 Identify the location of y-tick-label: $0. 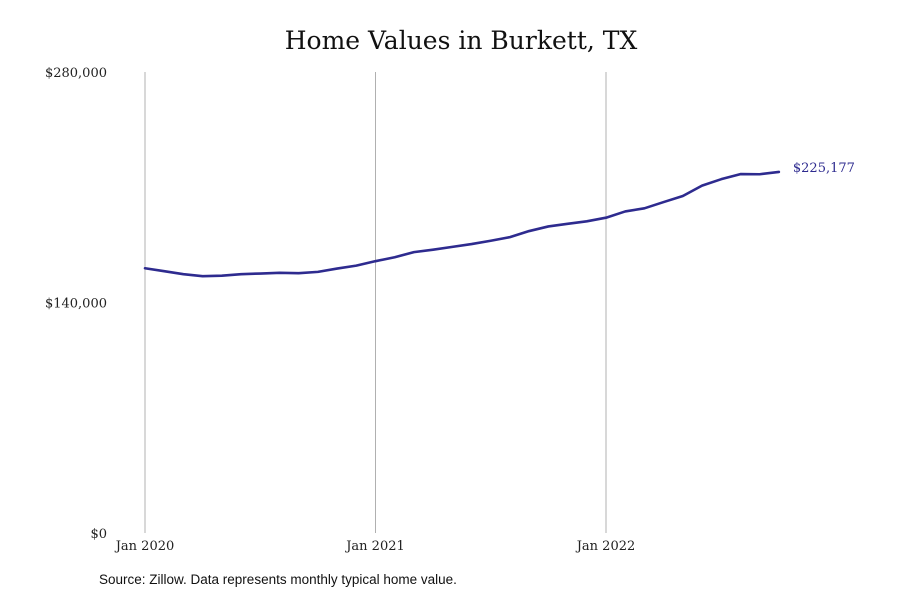
(98, 534).